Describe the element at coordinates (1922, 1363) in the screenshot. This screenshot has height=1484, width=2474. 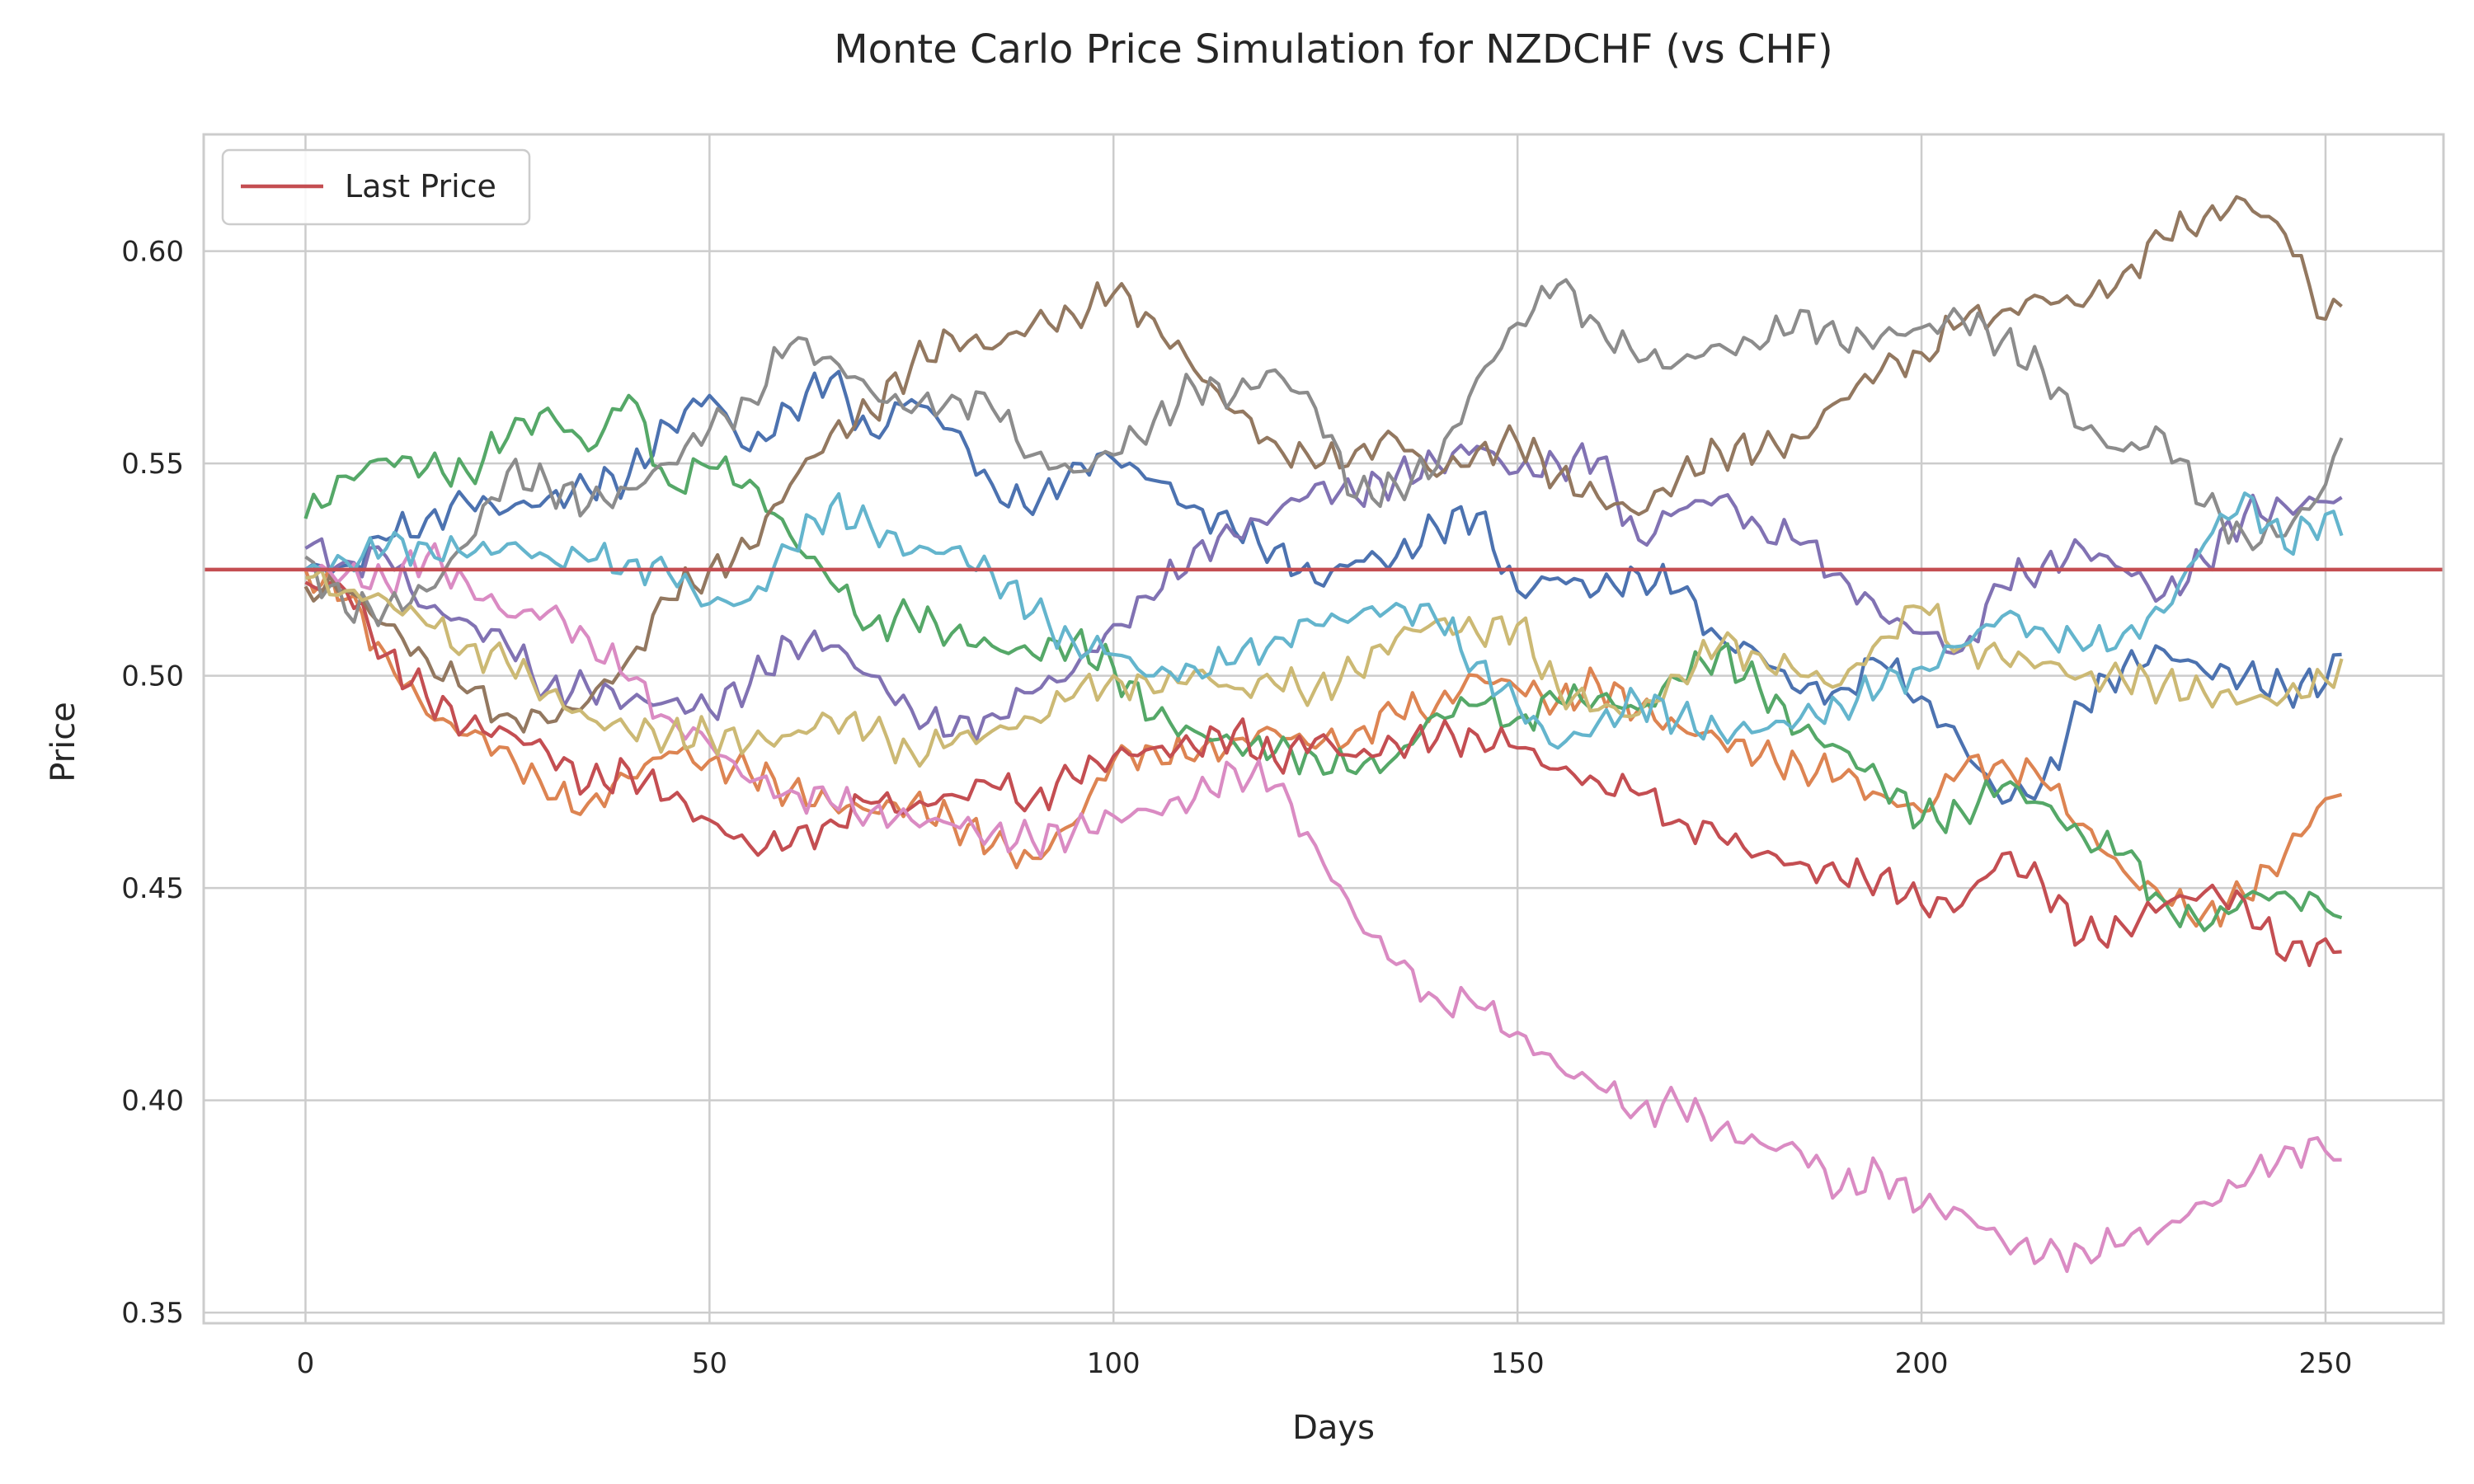
I see `x-tick-label: 200` at that location.